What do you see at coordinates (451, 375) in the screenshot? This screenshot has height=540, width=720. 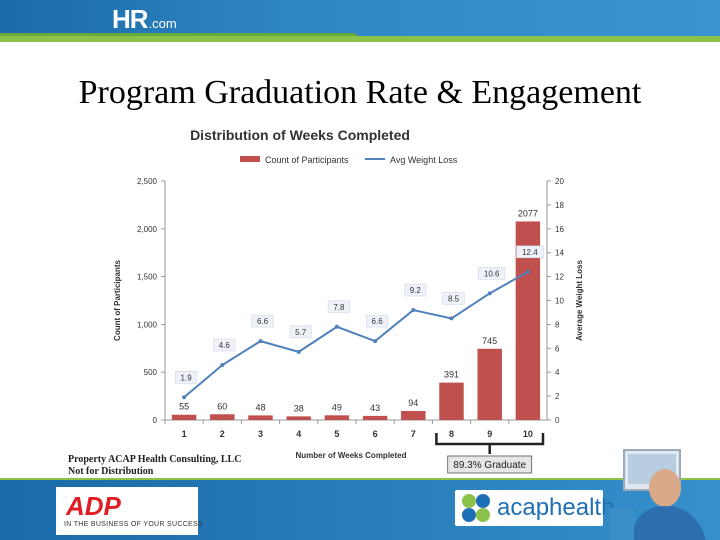 I see `bar-value-label: 391` at bounding box center [451, 375].